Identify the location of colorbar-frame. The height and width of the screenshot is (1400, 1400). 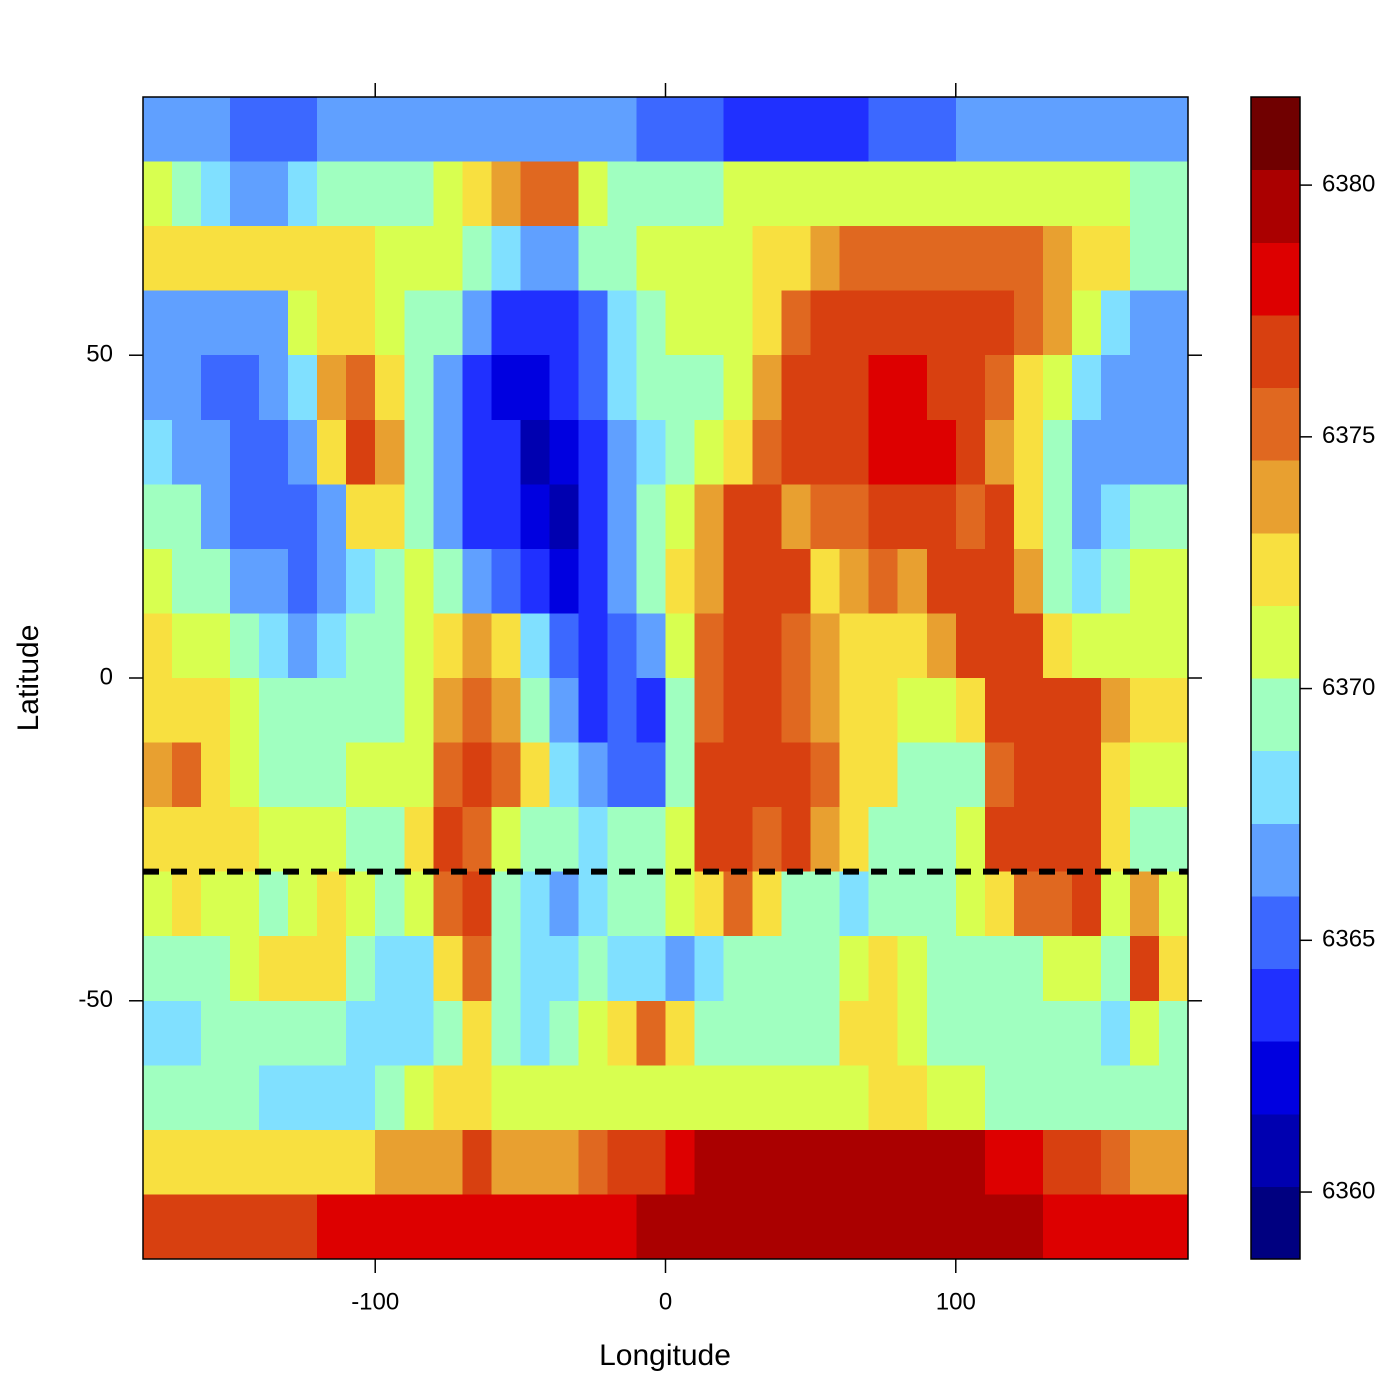
(1275, 678).